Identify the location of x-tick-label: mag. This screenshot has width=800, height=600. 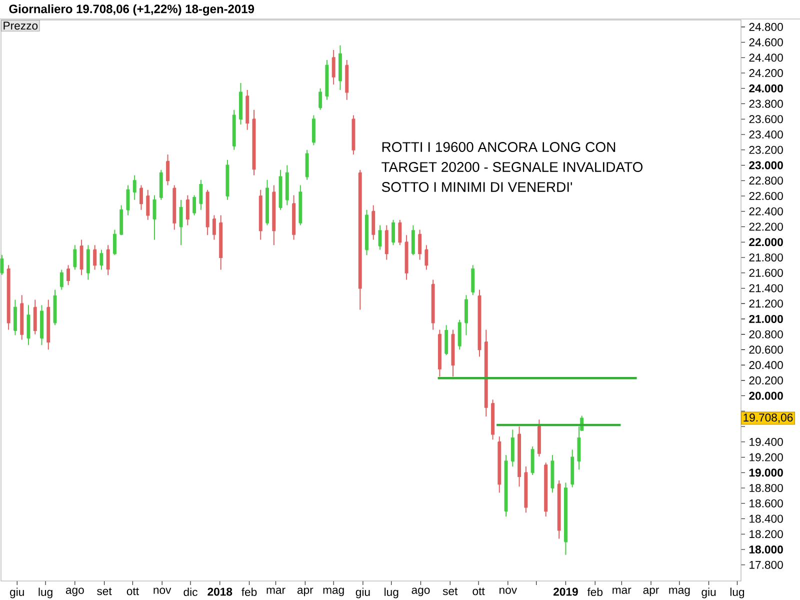
(333, 592).